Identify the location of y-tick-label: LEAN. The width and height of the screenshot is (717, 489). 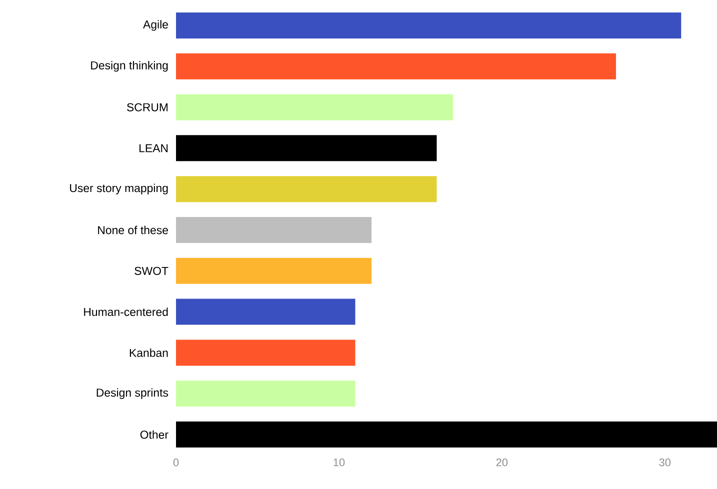
(153, 148).